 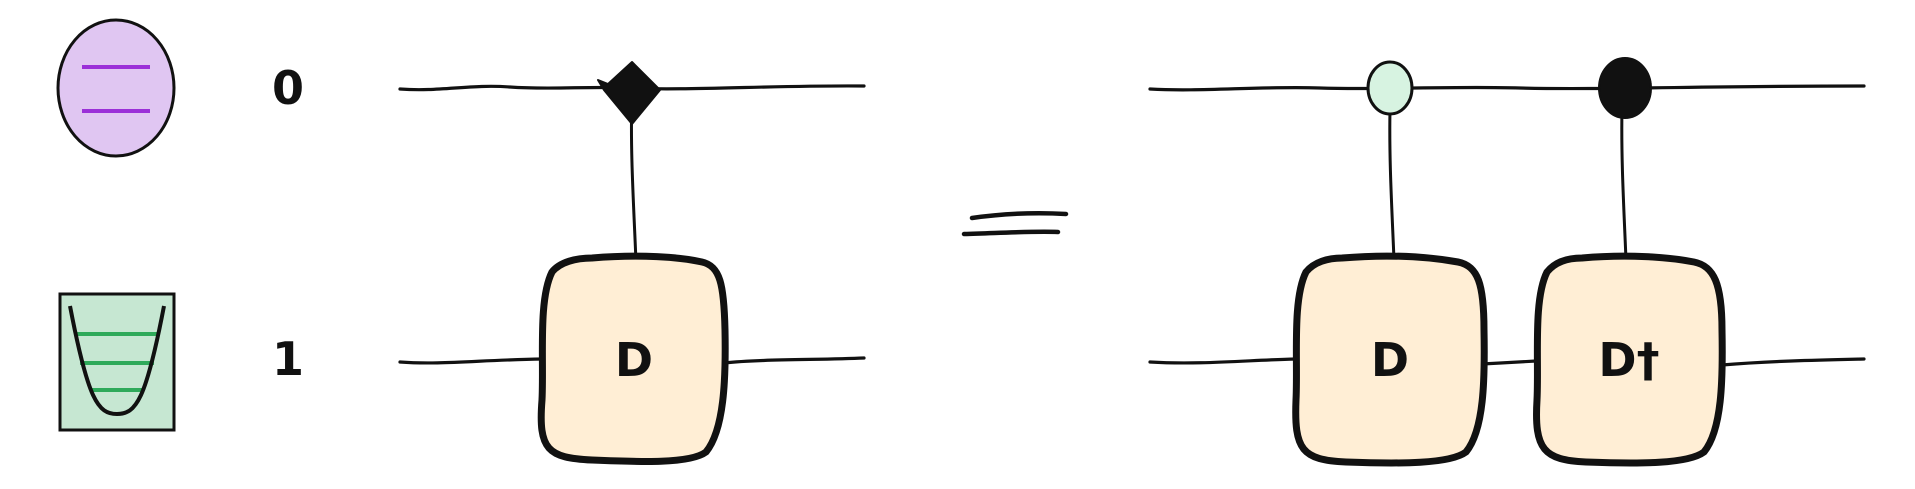 I want to click on right-wire-1-mid, so click(x=1509, y=362).